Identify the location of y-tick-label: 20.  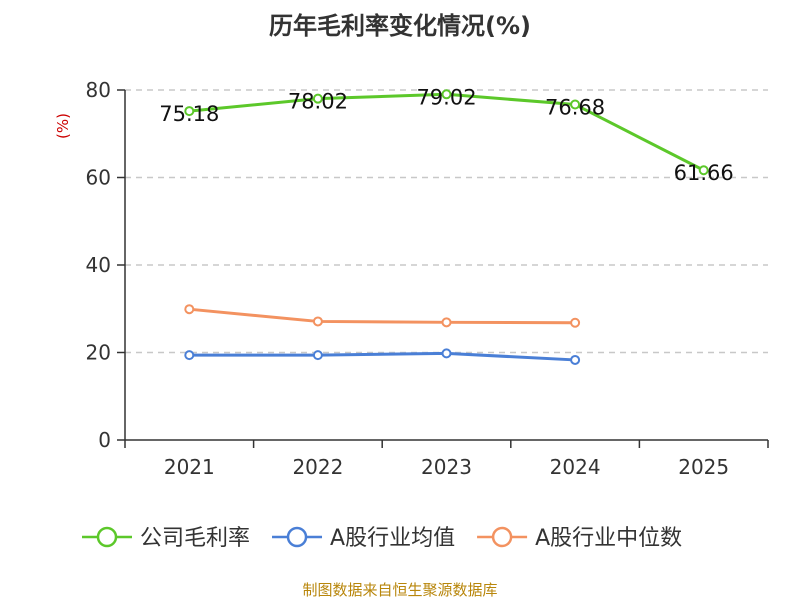
(98, 353).